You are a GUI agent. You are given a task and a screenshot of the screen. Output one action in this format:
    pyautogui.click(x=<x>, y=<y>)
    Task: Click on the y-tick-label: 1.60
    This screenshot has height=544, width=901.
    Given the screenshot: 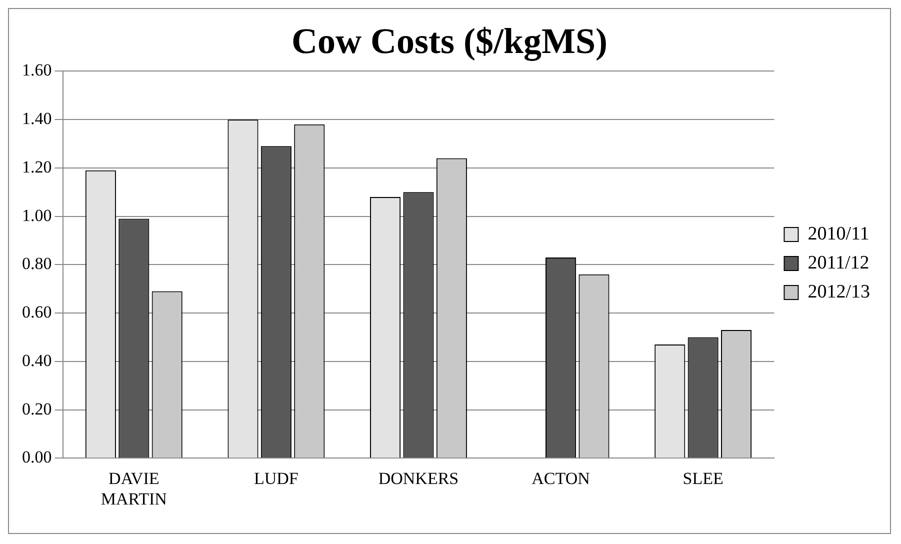 What is the action you would take?
    pyautogui.click(x=37, y=70)
    